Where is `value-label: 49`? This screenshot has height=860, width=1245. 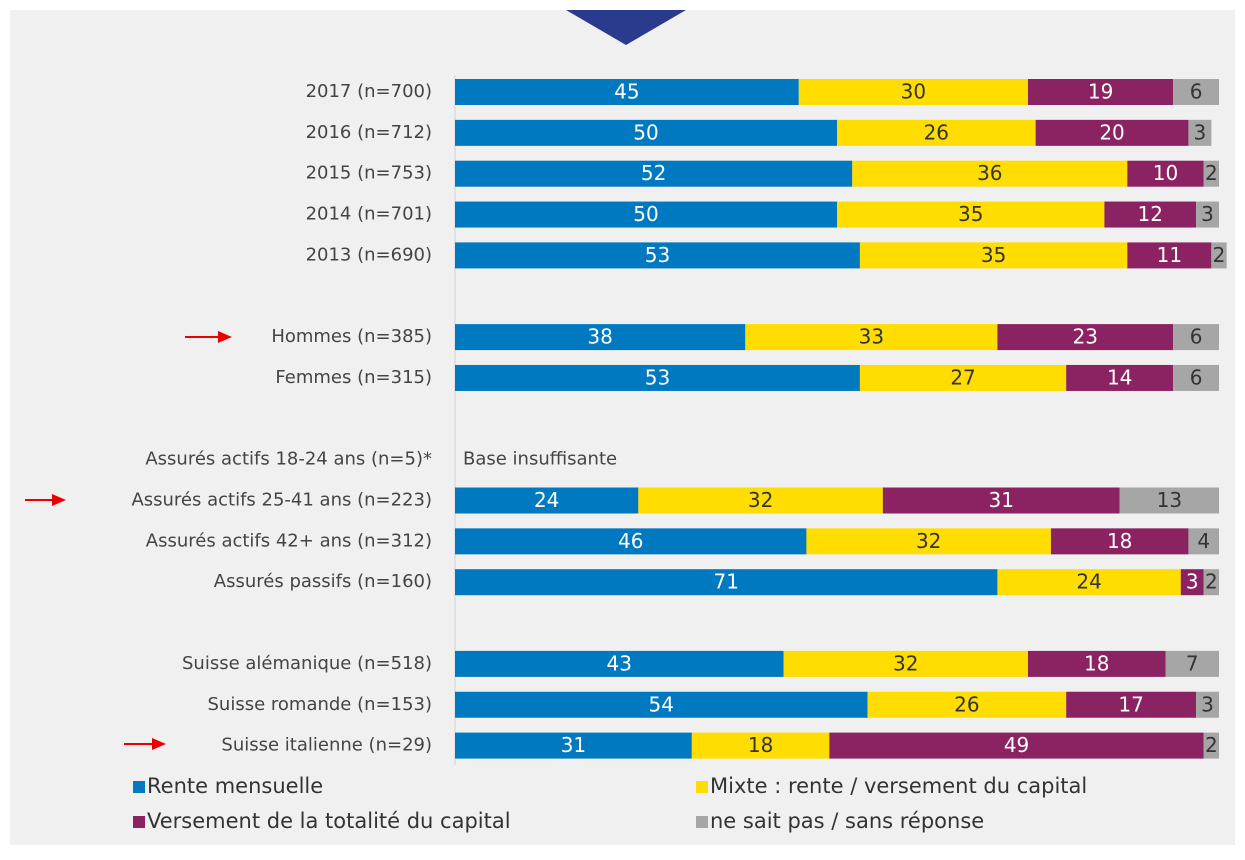
value-label: 49 is located at coordinates (1016, 745).